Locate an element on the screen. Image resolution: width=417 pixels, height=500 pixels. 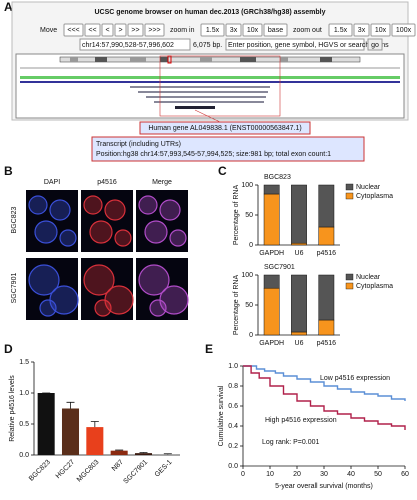
size: 6,075 bp. is located at coordinates (207, 45).